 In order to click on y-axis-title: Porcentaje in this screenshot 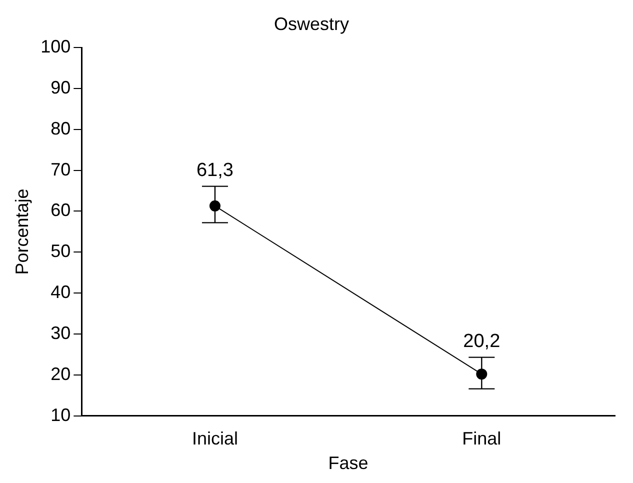, I will do `click(22, 231)`.